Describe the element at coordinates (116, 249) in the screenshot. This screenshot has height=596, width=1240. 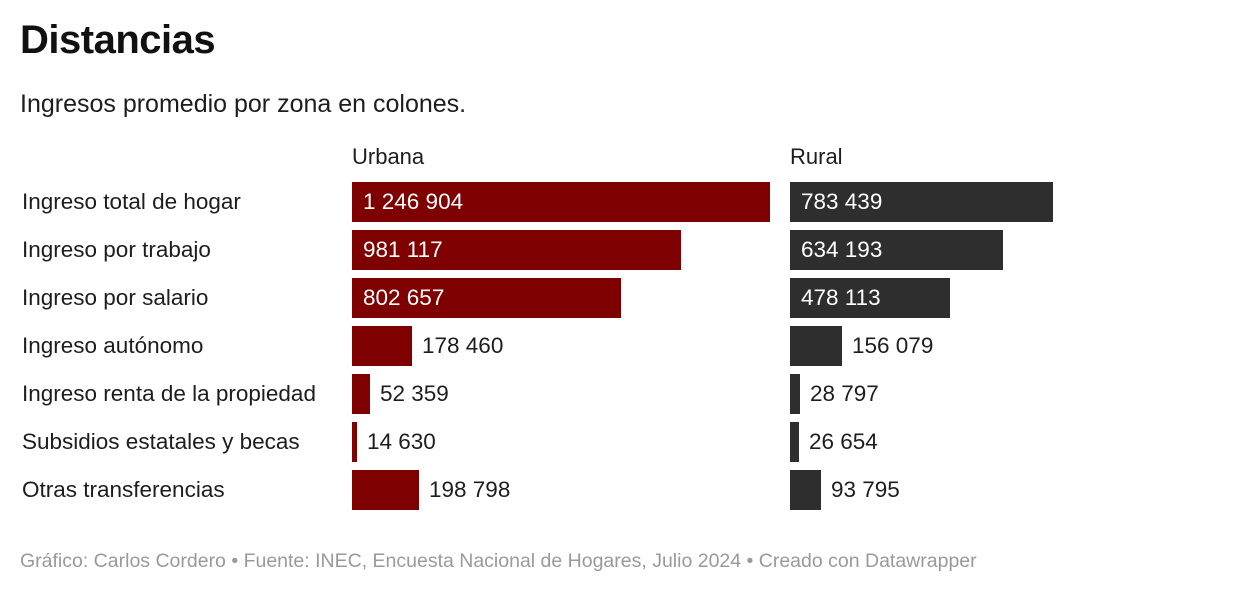
I see `row-label: Ingreso por trabajo` at that location.